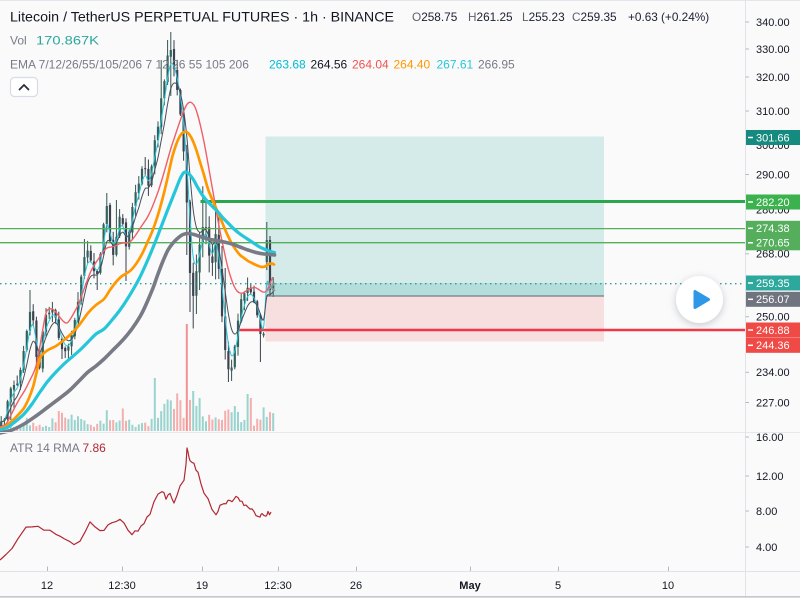 This screenshot has height=598, width=800. I want to click on svg-text: 310.00, so click(773, 112).